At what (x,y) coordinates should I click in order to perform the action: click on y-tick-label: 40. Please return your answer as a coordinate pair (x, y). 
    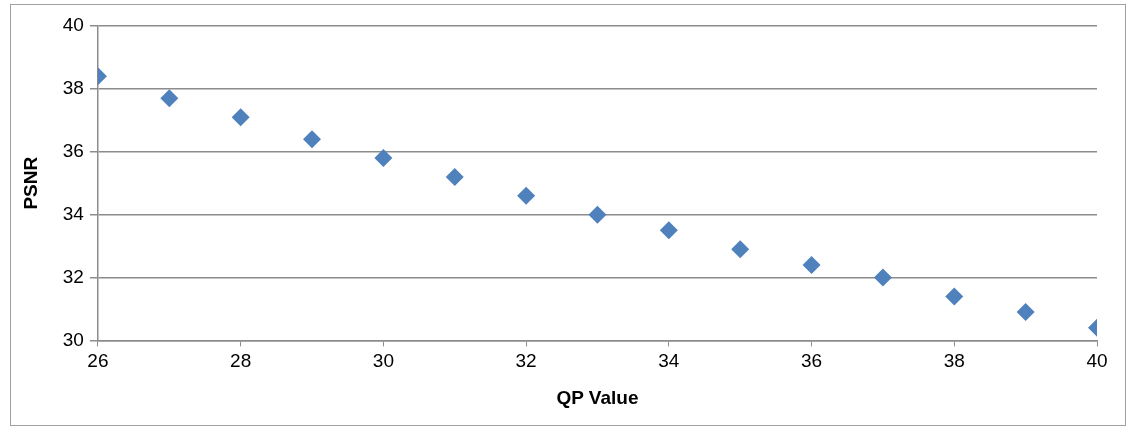
    Looking at the image, I should click on (73, 25).